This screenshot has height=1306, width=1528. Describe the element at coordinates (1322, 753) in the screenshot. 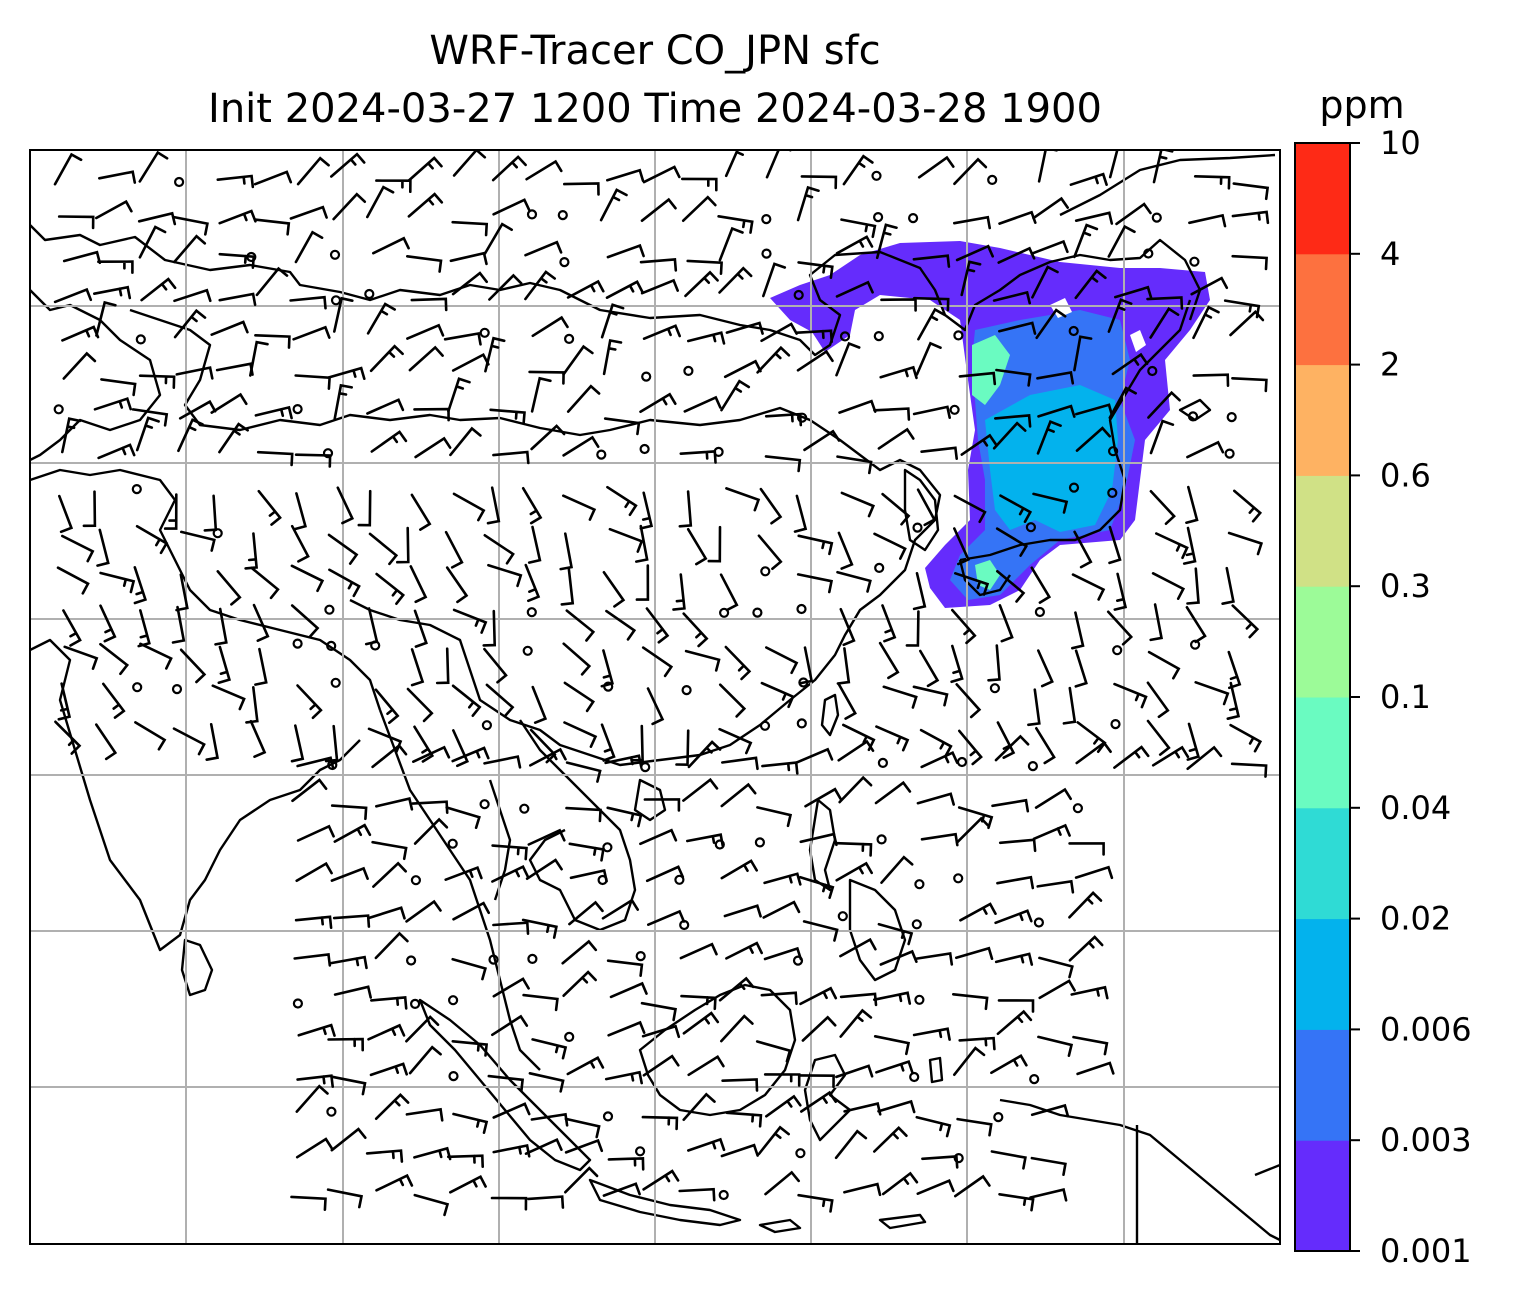

I see `colorbar-segment` at that location.